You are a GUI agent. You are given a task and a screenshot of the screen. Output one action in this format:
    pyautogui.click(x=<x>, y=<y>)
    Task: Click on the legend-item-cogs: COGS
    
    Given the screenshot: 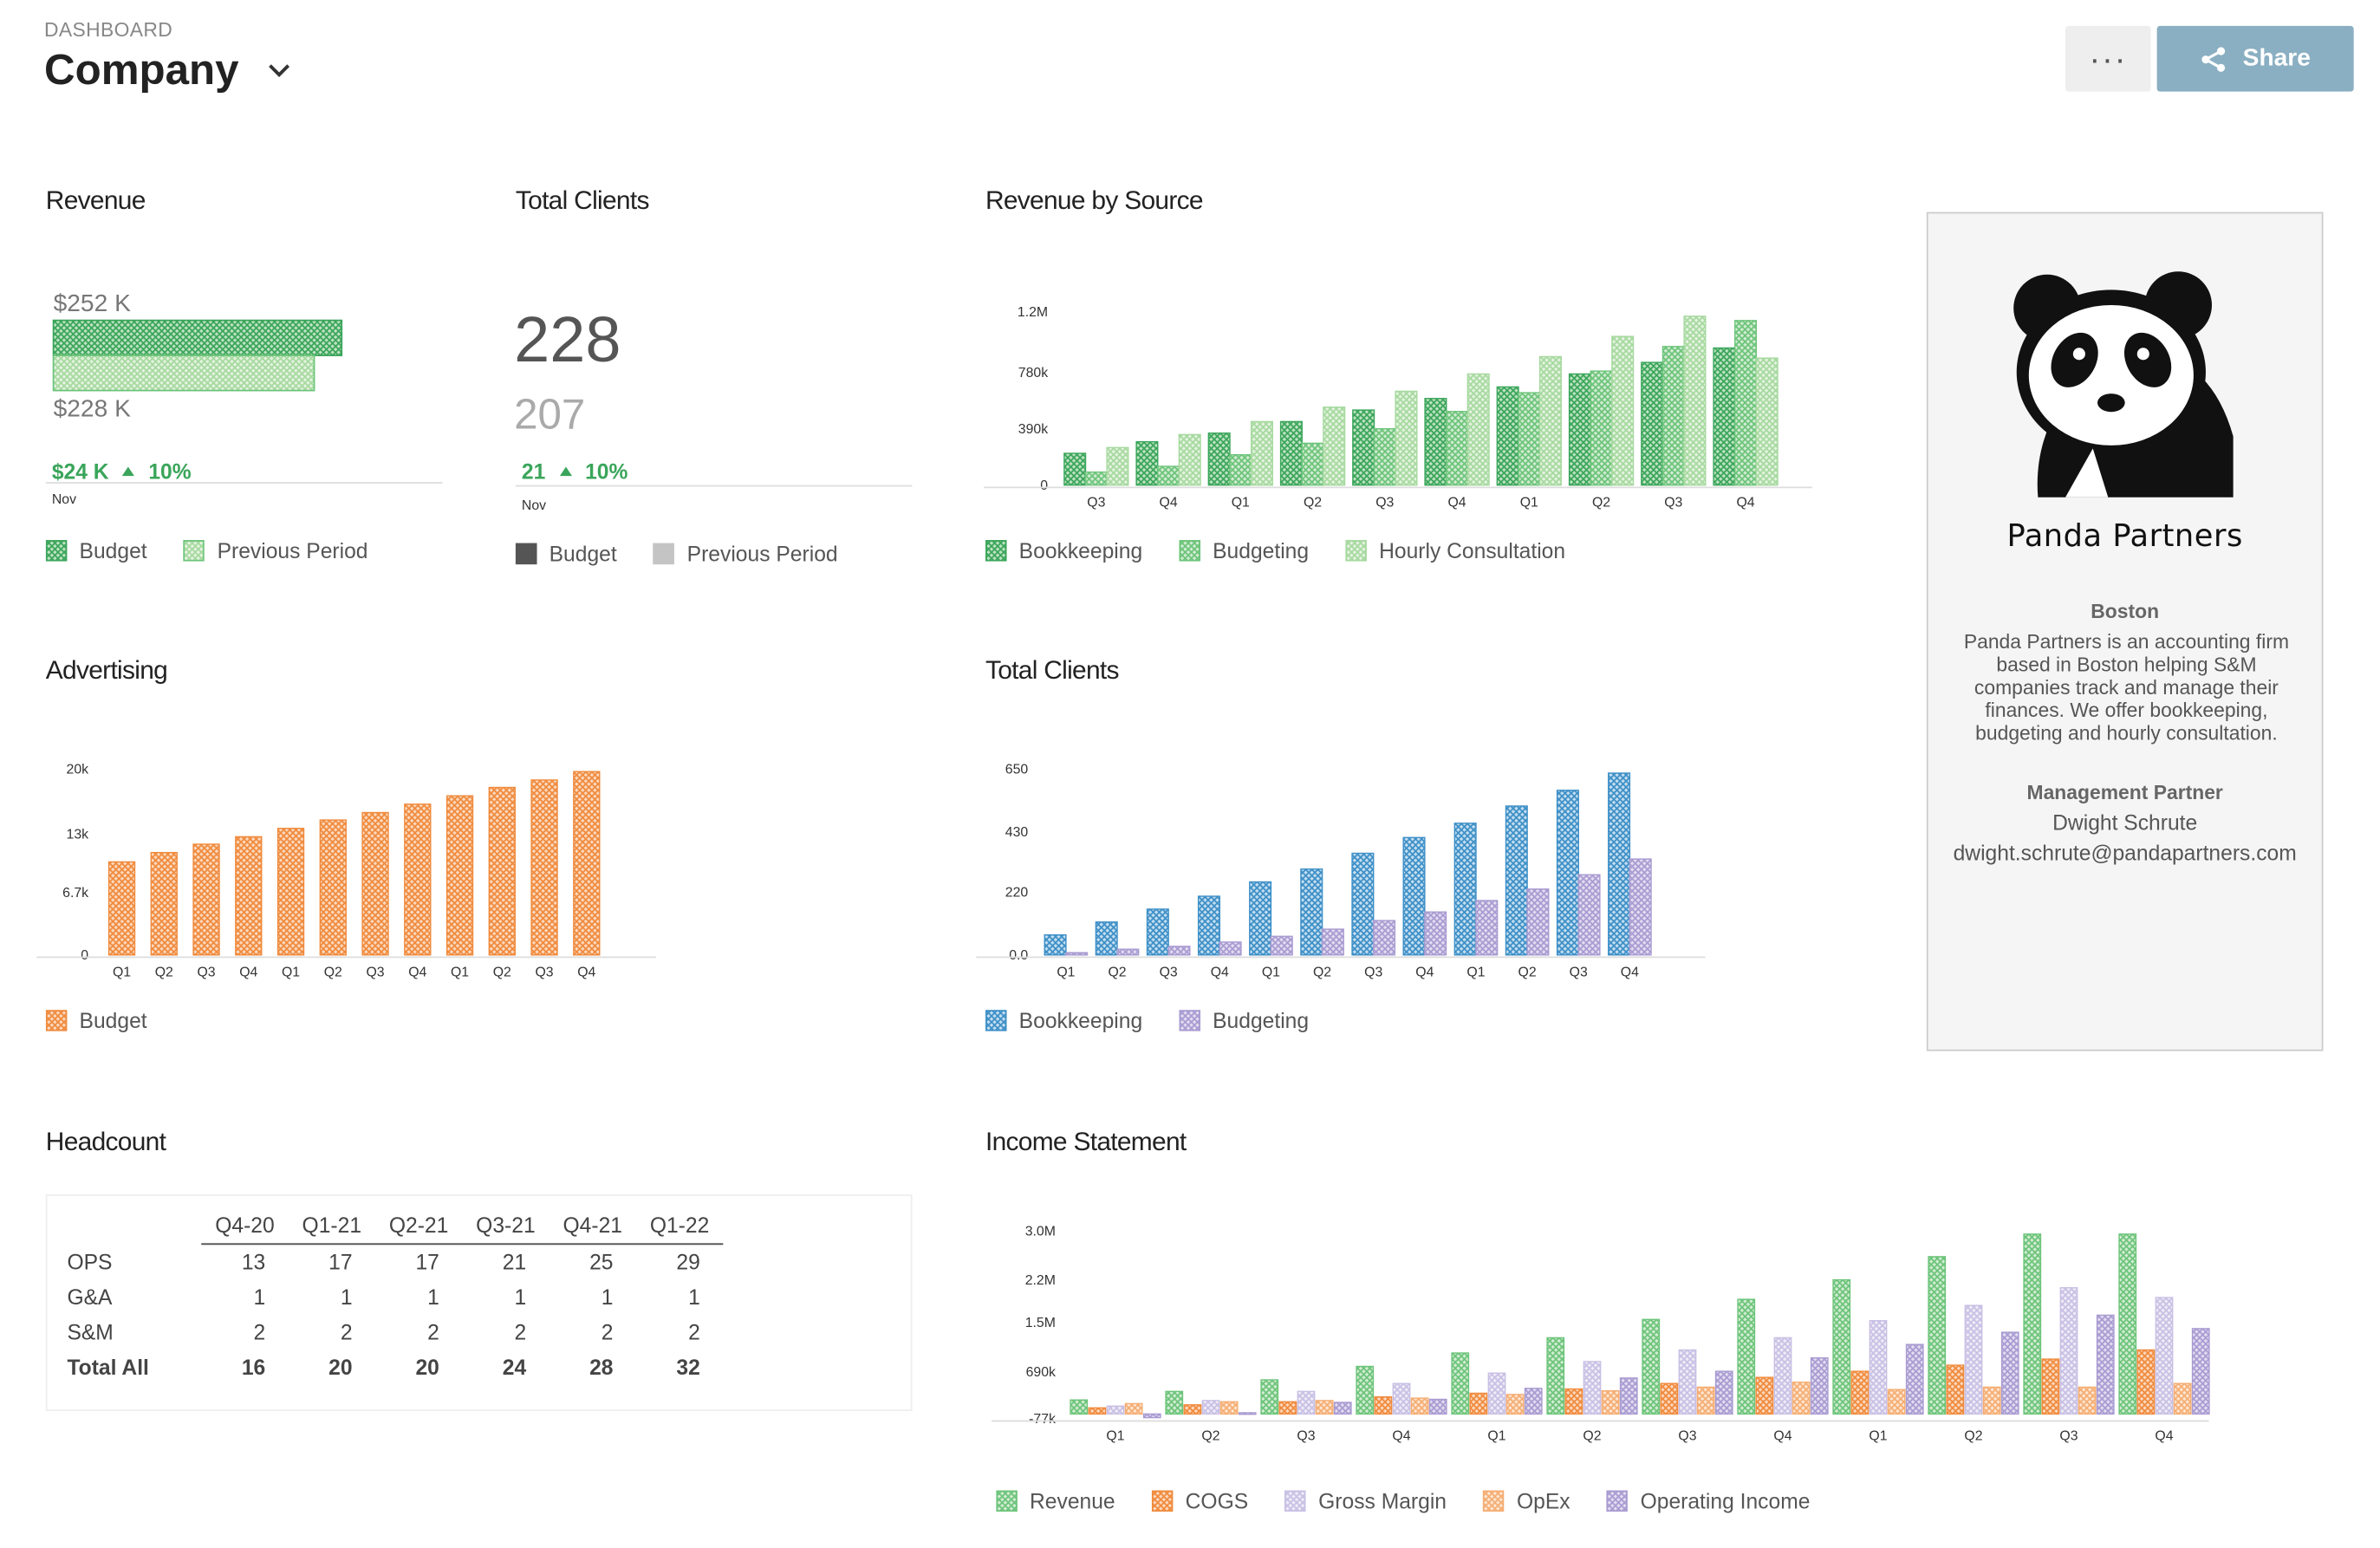 What is the action you would take?
    pyautogui.click(x=1199, y=1501)
    